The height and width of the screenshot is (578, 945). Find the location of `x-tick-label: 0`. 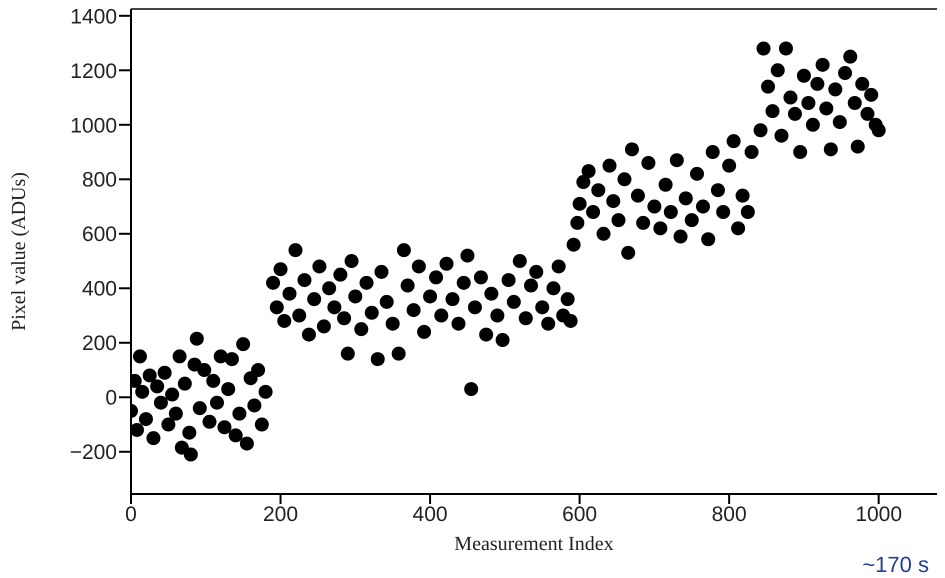

x-tick-label: 0 is located at coordinates (131, 514).